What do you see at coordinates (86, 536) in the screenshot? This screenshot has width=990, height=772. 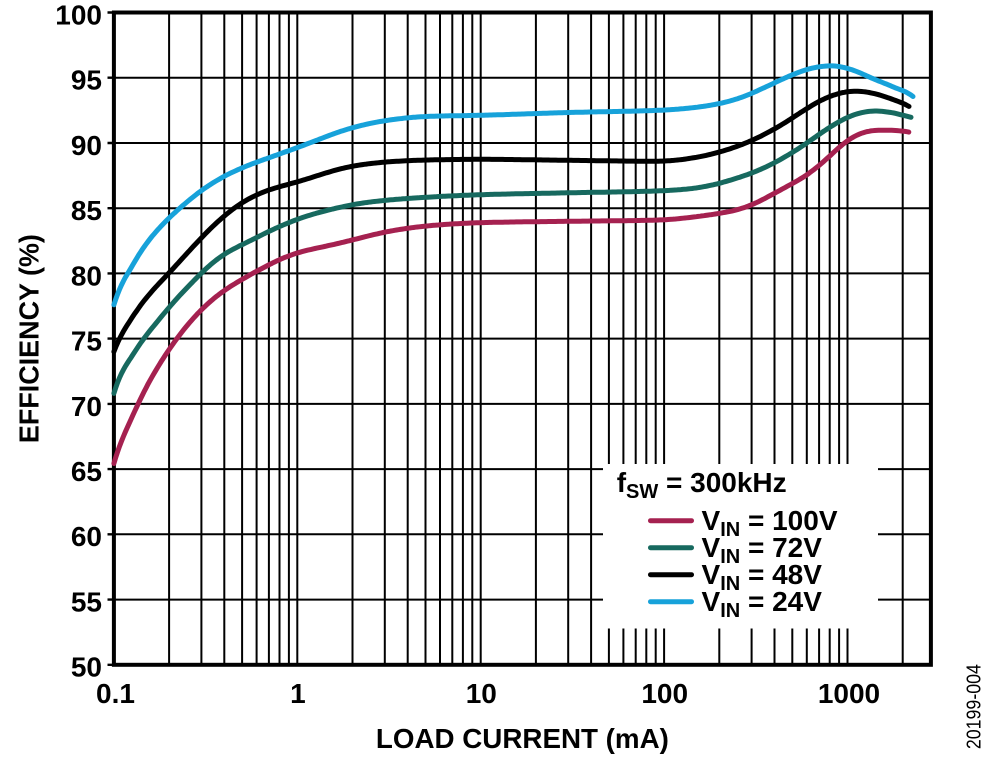 I see `svg-text: 60` at bounding box center [86, 536].